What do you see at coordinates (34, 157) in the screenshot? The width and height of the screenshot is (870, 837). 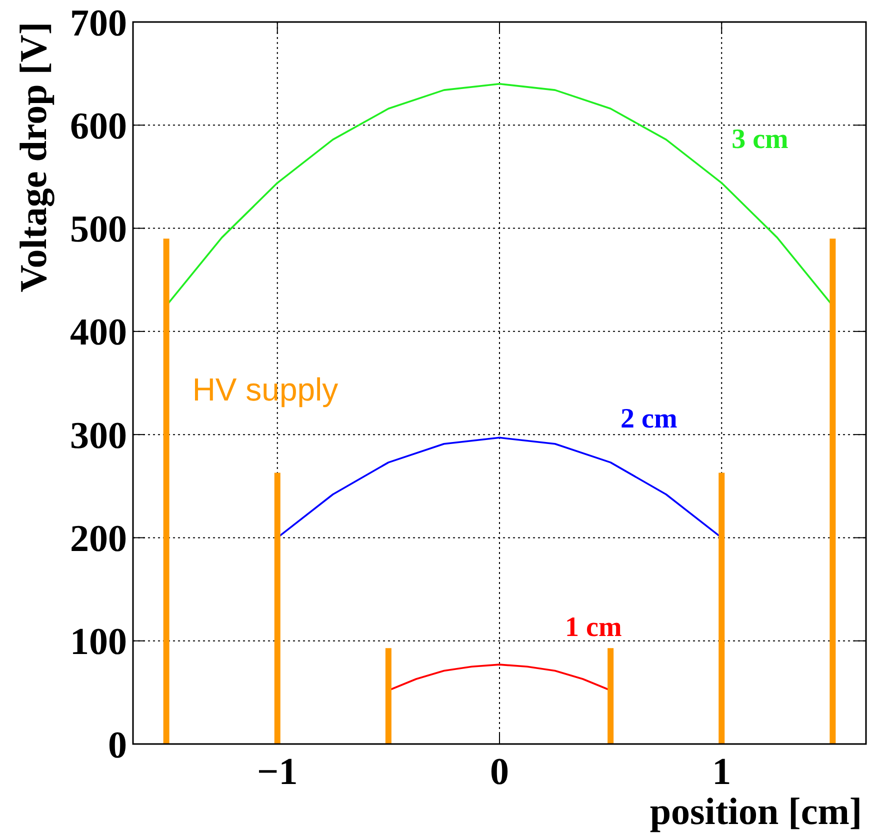 I see `y-axis-title: Voltage drop [V]` at bounding box center [34, 157].